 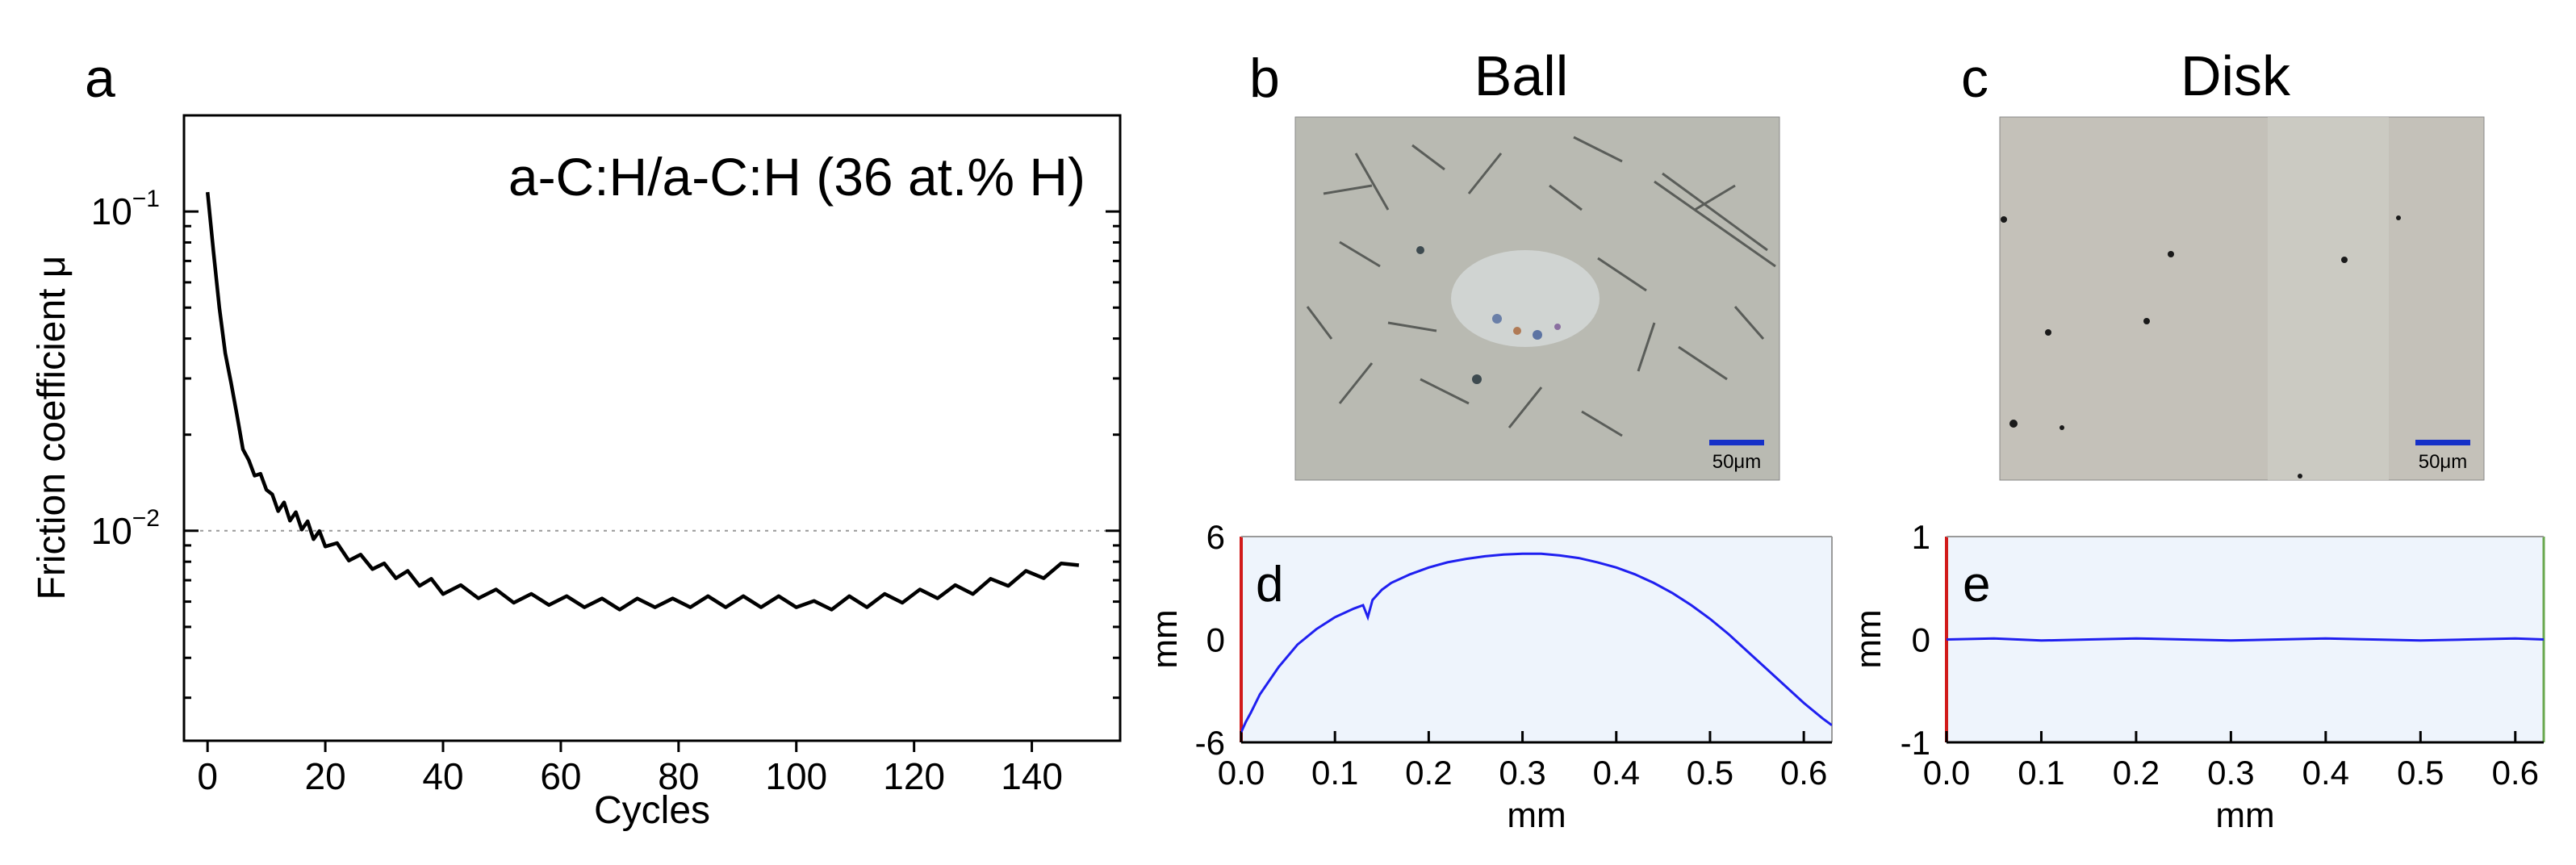 What do you see at coordinates (796, 177) in the screenshot?
I see `chart-a-title: a-C:H/a-C:H (36 at.% H)` at bounding box center [796, 177].